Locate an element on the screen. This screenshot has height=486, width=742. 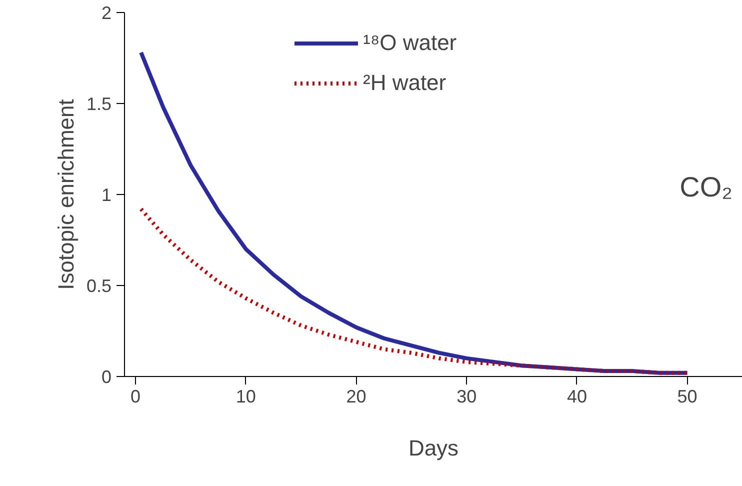
y-tick-label: 1.5 is located at coordinates (99, 104).